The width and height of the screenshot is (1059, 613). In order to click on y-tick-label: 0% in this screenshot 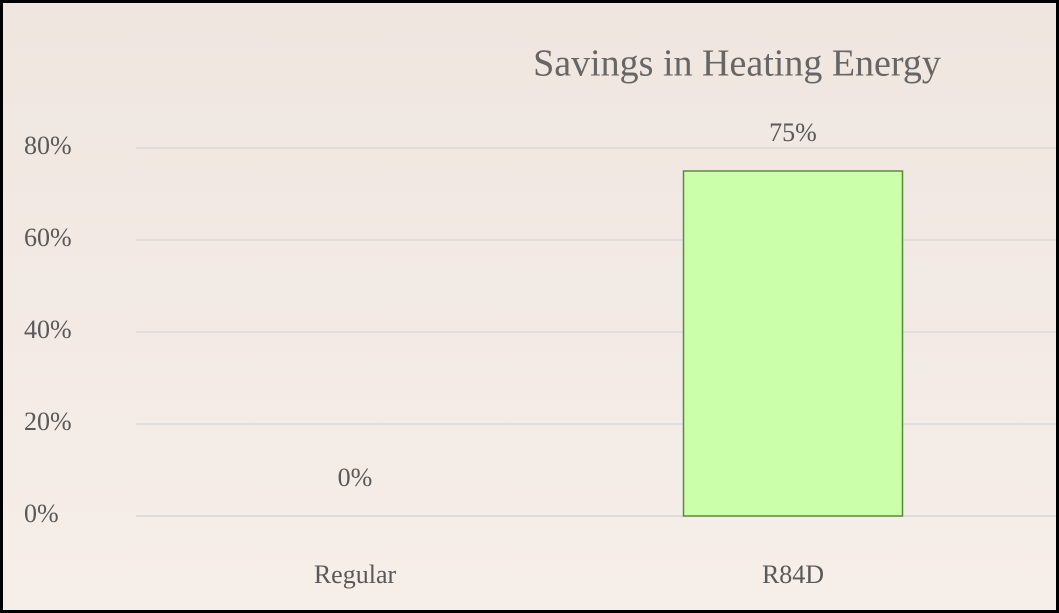, I will do `click(41, 513)`.